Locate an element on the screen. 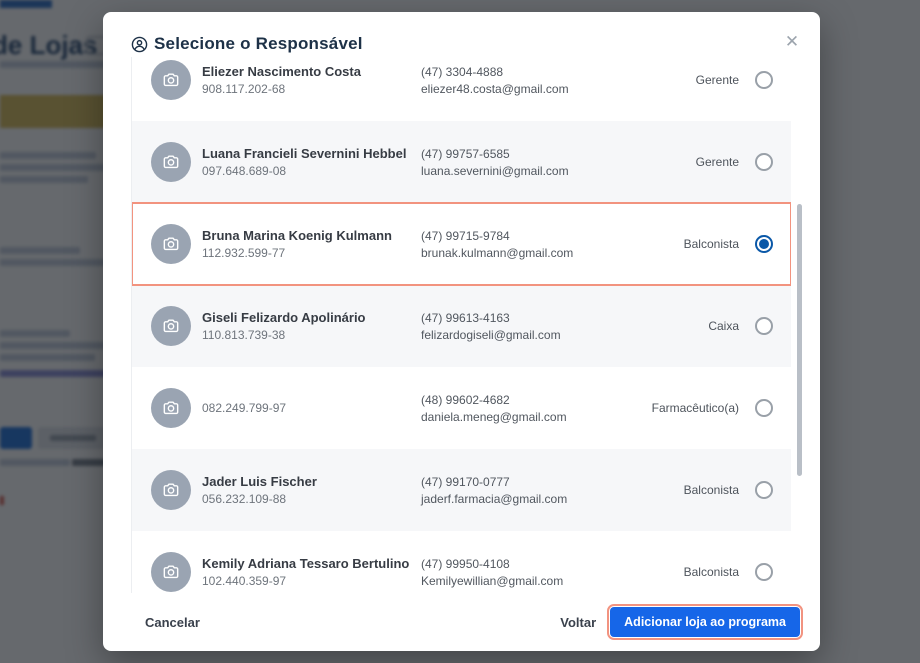 The width and height of the screenshot is (920, 663). add-store-to-program-button: Adicionar loja ao programa is located at coordinates (705, 622).